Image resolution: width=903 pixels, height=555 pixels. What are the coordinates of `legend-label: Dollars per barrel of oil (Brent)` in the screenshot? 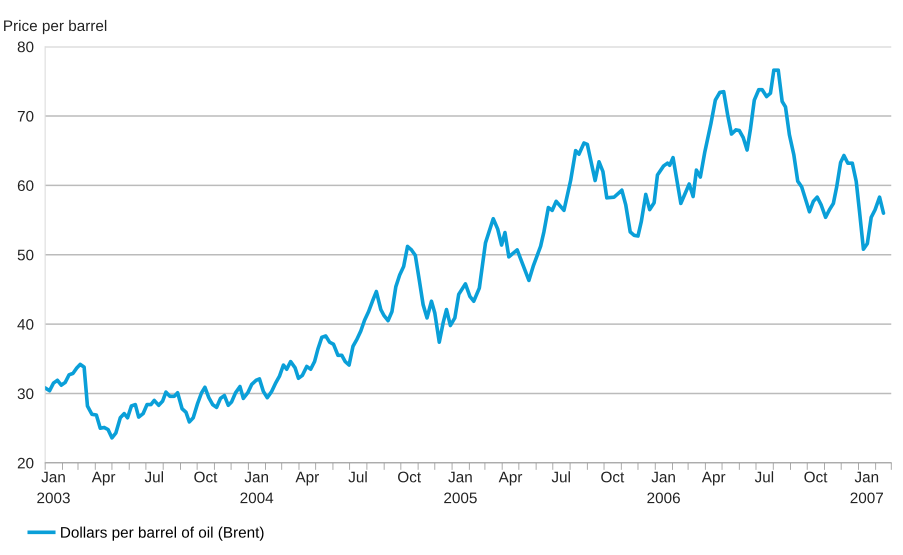 It's located at (162, 533).